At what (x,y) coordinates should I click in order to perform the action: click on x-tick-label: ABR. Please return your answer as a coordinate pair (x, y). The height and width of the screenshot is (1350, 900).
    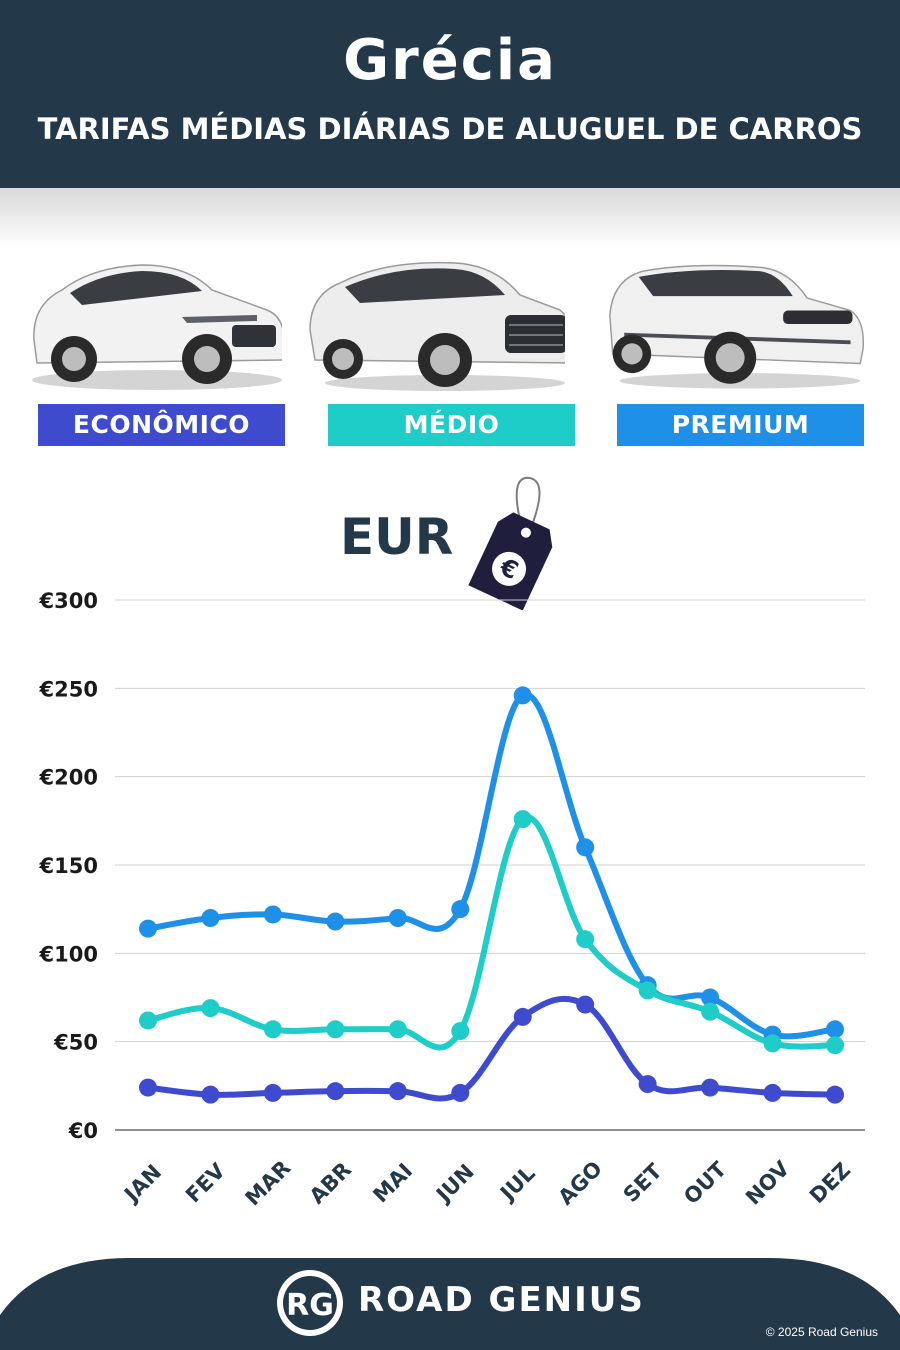
    Looking at the image, I should click on (330, 1182).